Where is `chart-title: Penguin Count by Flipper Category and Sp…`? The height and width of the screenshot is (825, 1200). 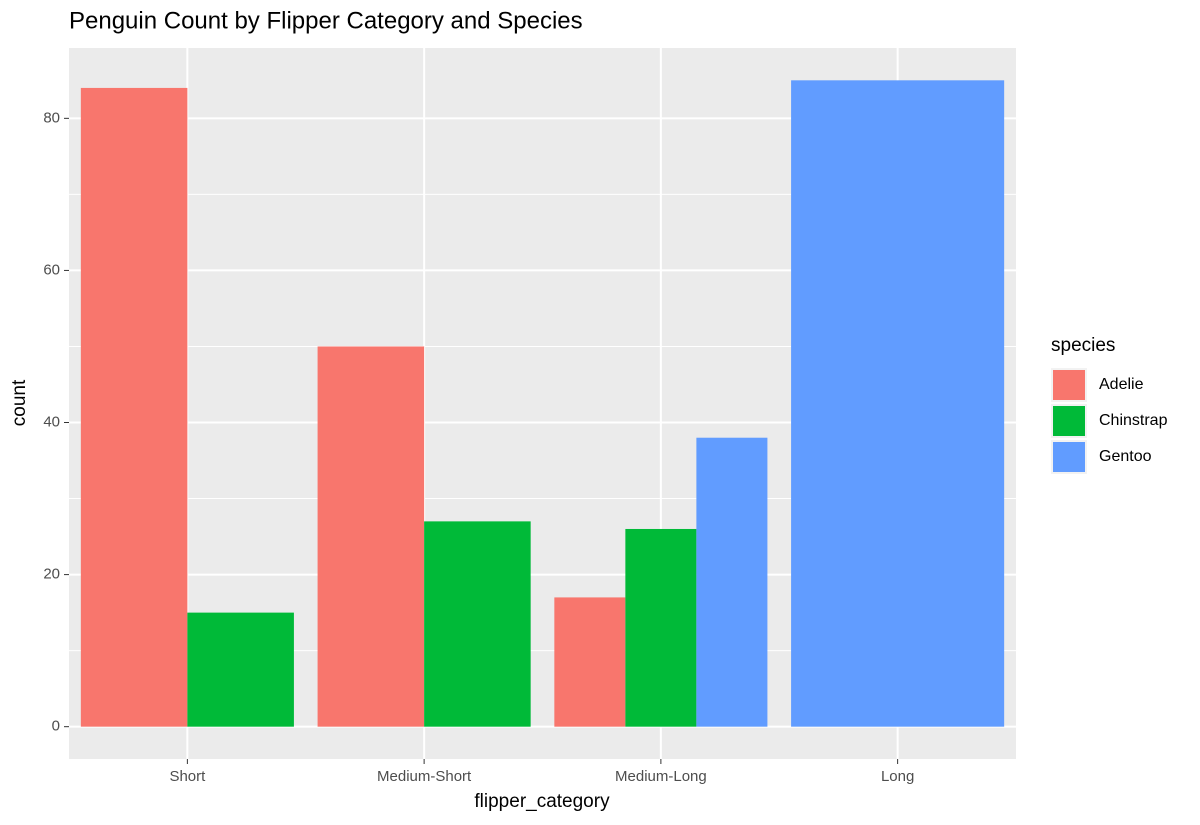 chart-title: Penguin Count by Flipper Category and Sp… is located at coordinates (326, 20).